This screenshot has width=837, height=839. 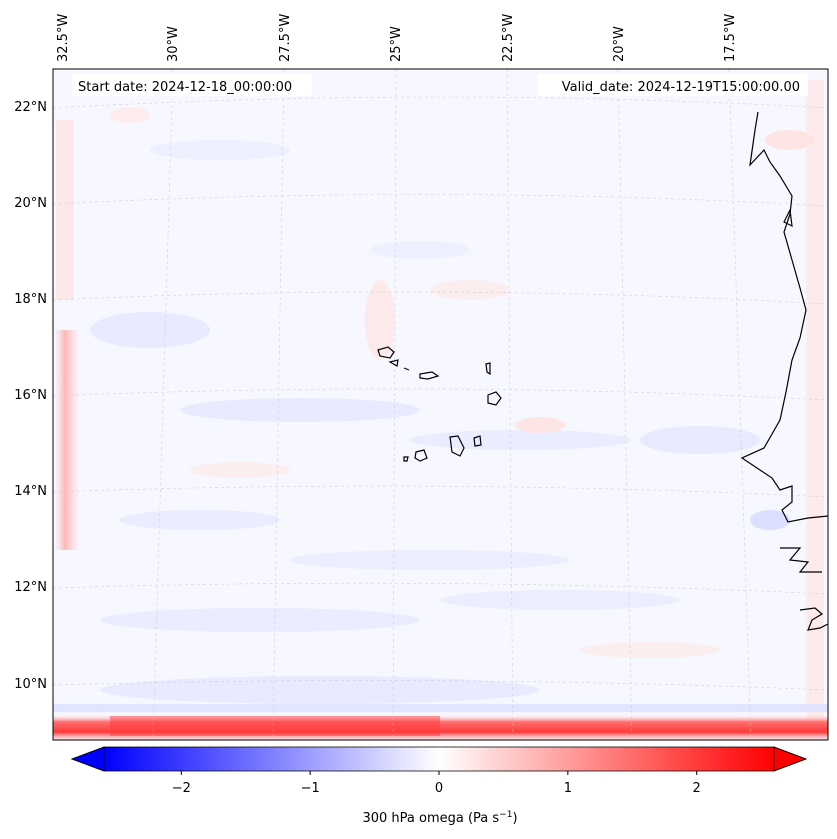 I want to click on lat-label: 16°N, so click(x=30, y=395).